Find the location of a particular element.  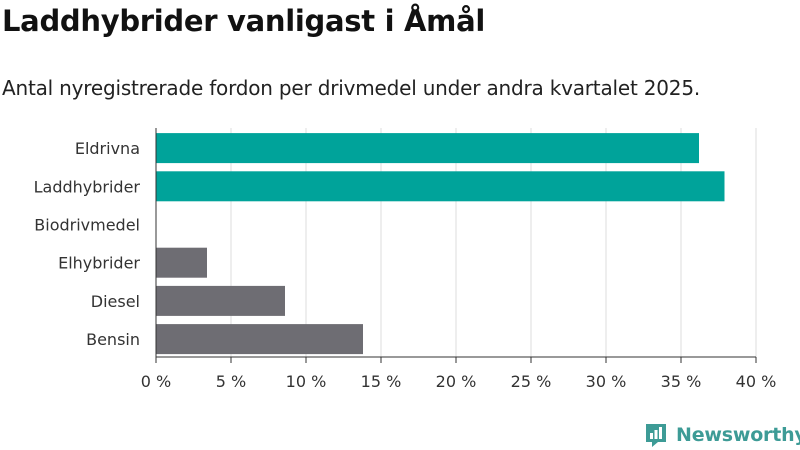

x-tick-label: 35 % is located at coordinates (681, 381).